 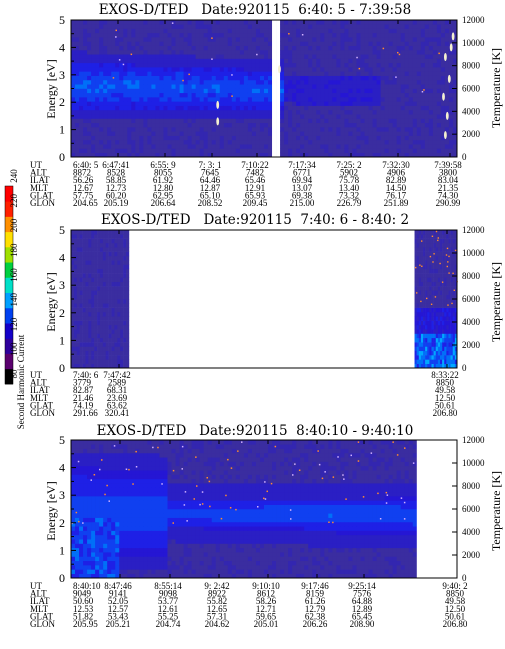 I want to click on y-tick-label: 5, so click(x=62, y=20).